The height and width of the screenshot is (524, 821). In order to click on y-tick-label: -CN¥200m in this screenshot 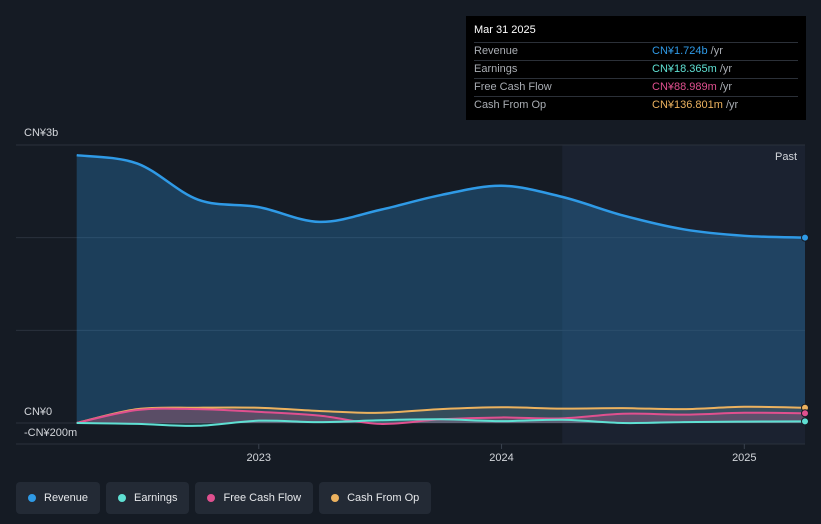, I will do `click(50, 433)`.